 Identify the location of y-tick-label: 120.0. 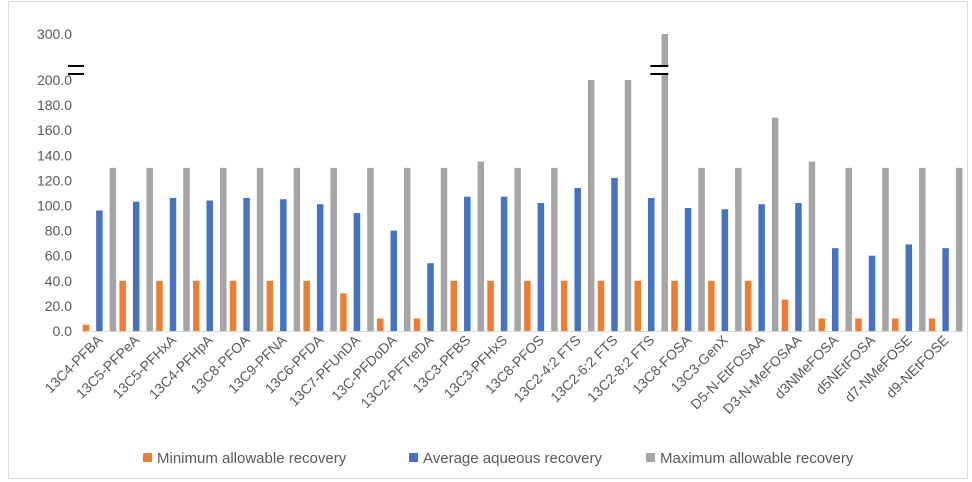
(54, 180).